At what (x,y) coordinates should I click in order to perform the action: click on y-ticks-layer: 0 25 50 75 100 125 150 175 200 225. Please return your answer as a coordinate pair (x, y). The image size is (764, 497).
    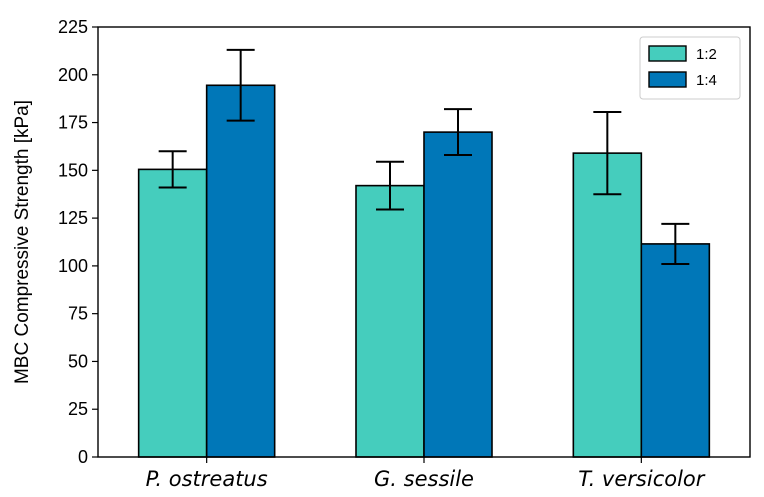
    Looking at the image, I should click on (78, 242).